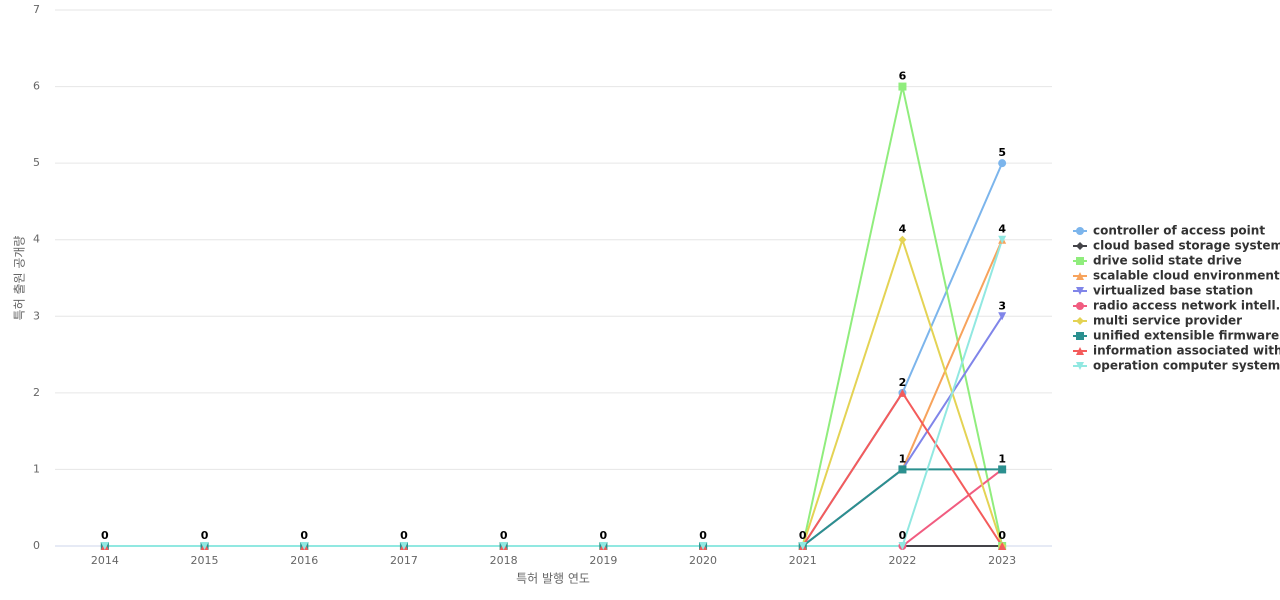  What do you see at coordinates (36, 162) in the screenshot?
I see `y-tick-label: 5` at bounding box center [36, 162].